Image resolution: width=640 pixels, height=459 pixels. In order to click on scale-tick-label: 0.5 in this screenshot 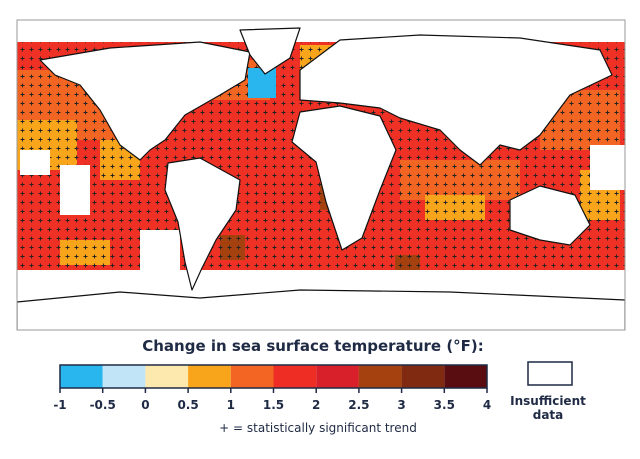, I will do `click(187, 405)`.